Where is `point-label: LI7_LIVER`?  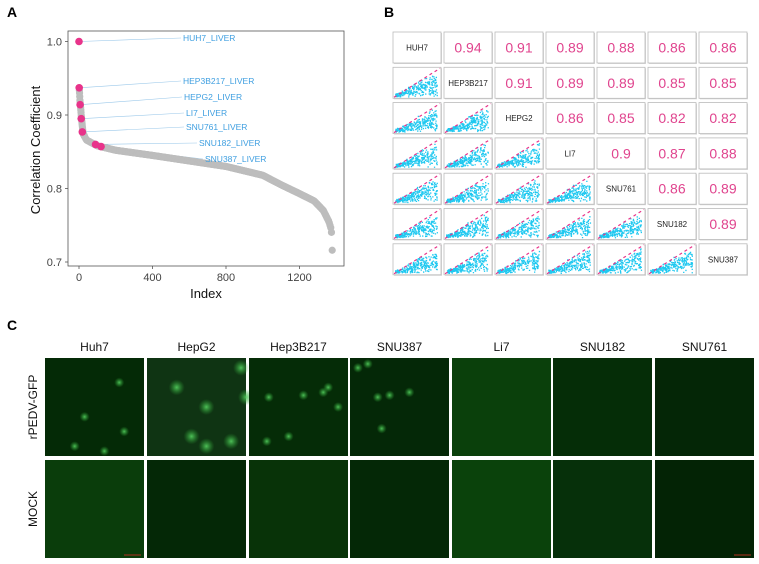
point-label: LI7_LIVER is located at coordinates (206, 113).